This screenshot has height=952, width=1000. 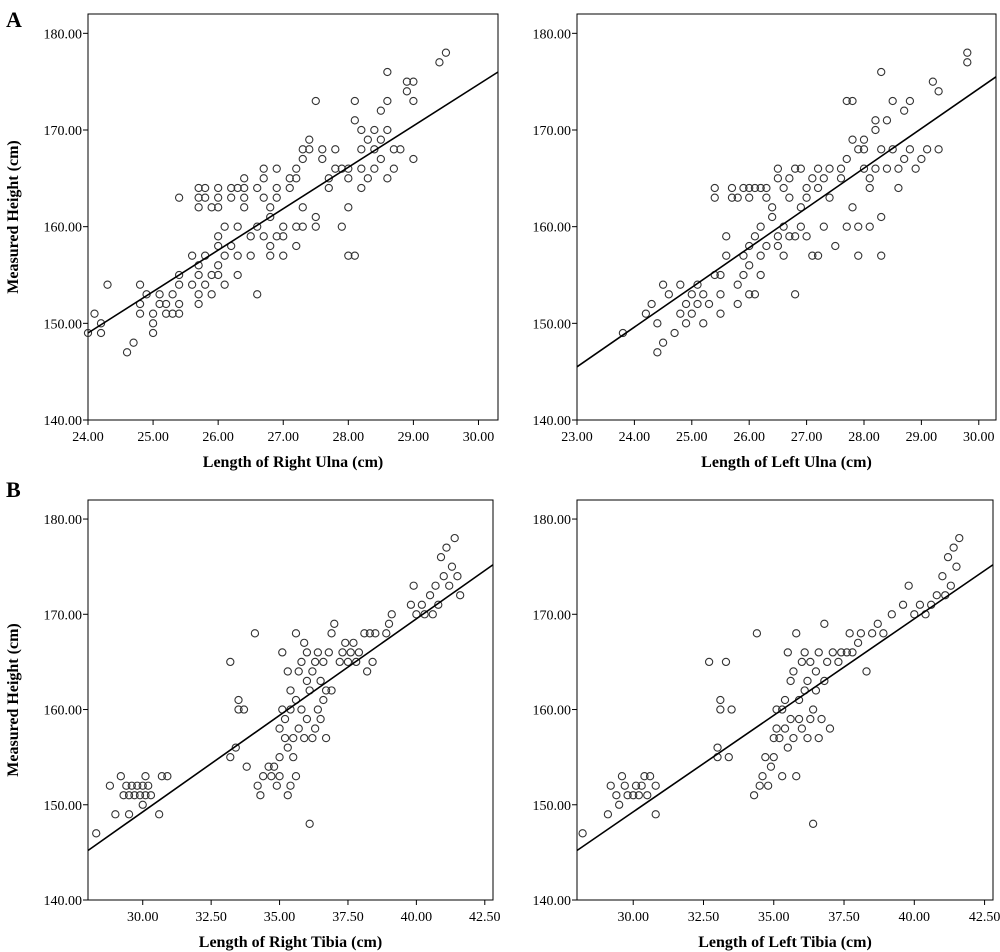 What do you see at coordinates (552, 34) in the screenshot?
I see `y-tick-label: 180.00` at bounding box center [552, 34].